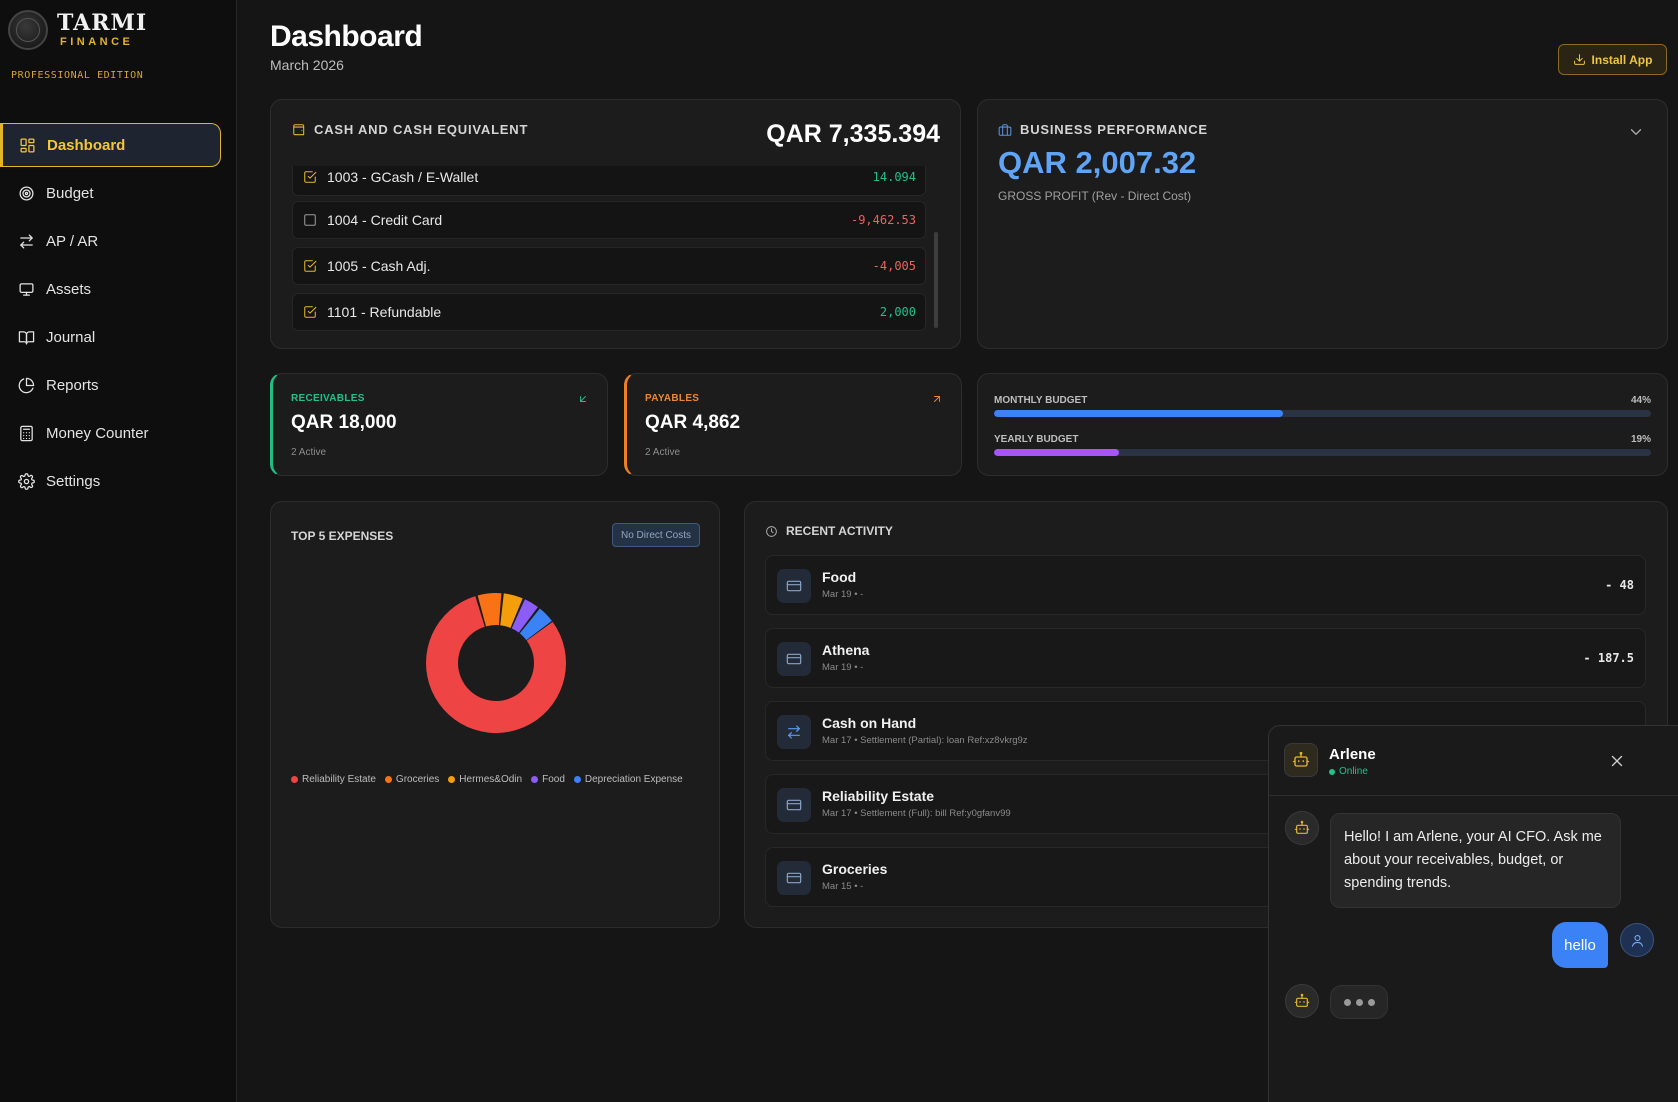 The height and width of the screenshot is (1102, 1678). I want to click on page-subtitle: March 2026, so click(307, 65).